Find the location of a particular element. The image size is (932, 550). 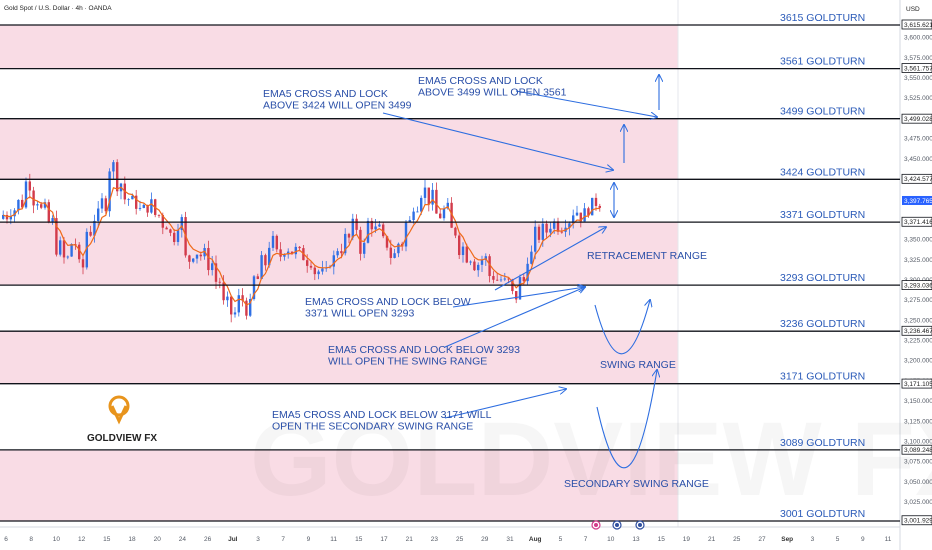

annotation-a1-line: ABOVE 3424 WILL OPEN 3499 is located at coordinates (337, 106).